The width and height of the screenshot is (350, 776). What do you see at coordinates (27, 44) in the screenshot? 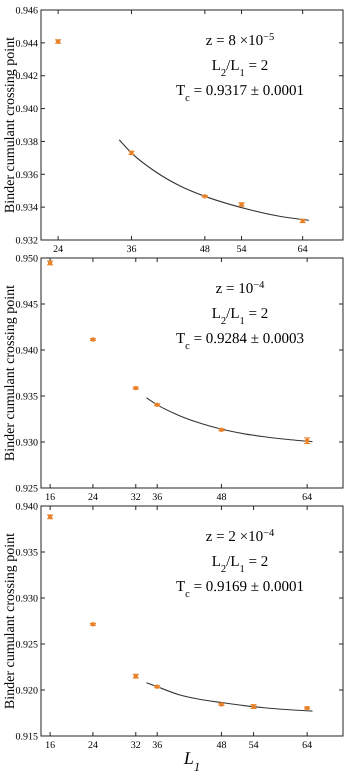
I see `y-tick-label: 0.944` at bounding box center [27, 44].